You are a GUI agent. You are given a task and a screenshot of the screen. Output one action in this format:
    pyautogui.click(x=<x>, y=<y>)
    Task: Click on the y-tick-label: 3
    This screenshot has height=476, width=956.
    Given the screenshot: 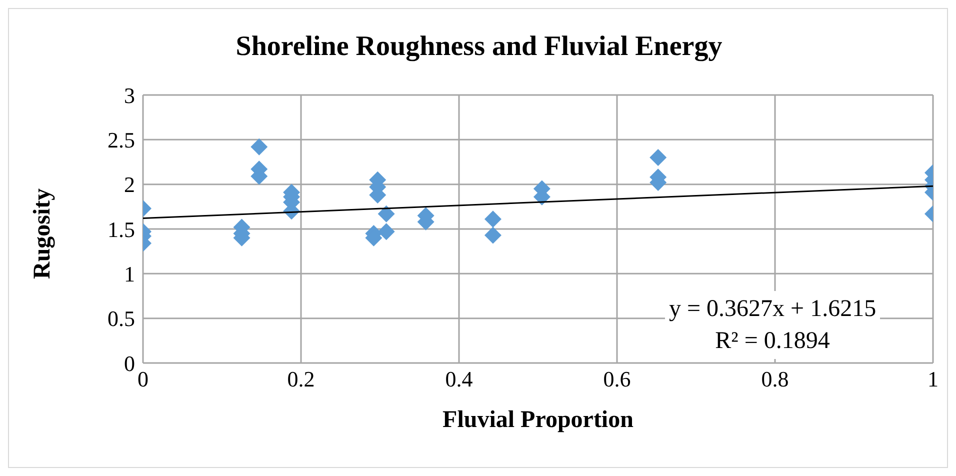 What is the action you would take?
    pyautogui.click(x=129, y=95)
    